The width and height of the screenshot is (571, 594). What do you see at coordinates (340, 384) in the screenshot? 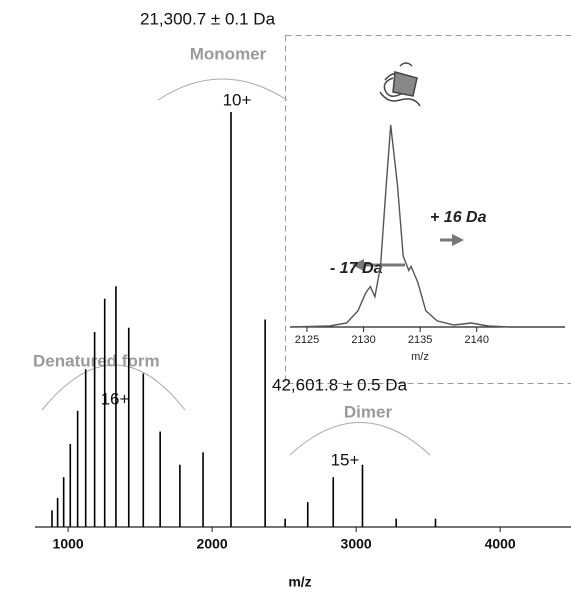
I see `annotation: 42,601.8 ± 0.5 Da` at bounding box center [340, 384].